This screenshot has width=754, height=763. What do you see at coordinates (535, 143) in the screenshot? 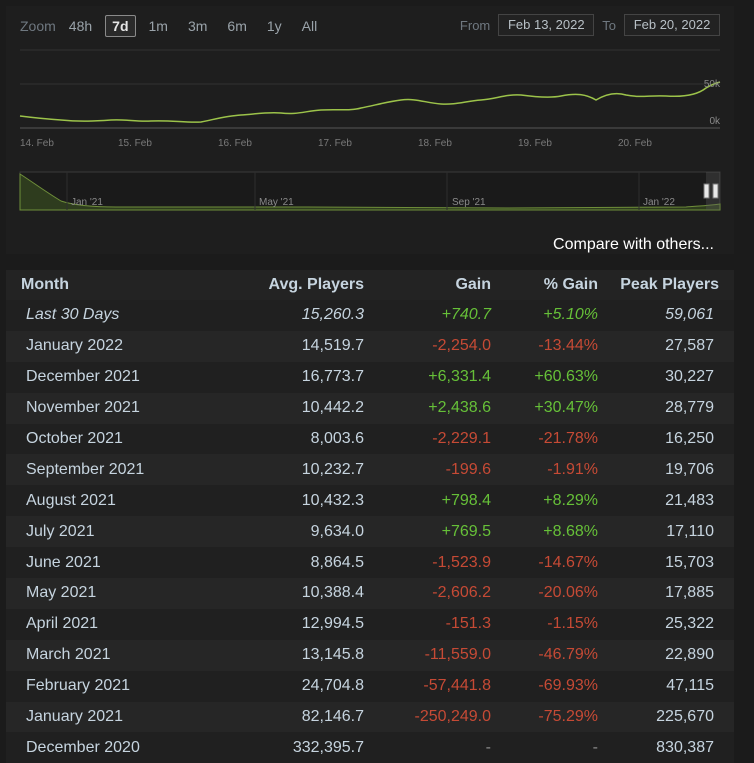
I see `x-tick-19feb: 19. Feb` at bounding box center [535, 143].